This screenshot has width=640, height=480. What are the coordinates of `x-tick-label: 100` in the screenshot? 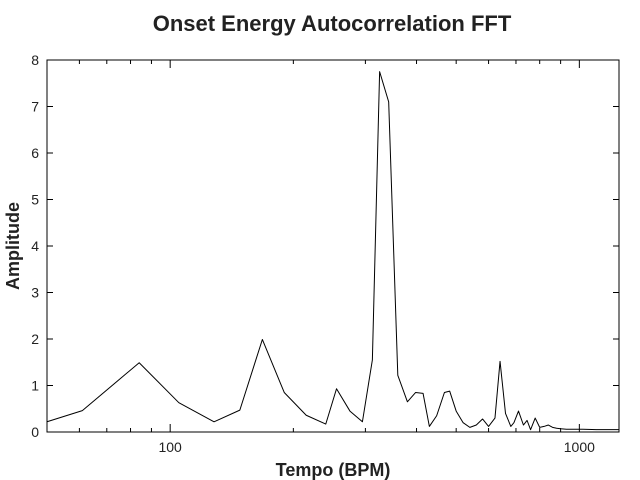 It's located at (170, 447).